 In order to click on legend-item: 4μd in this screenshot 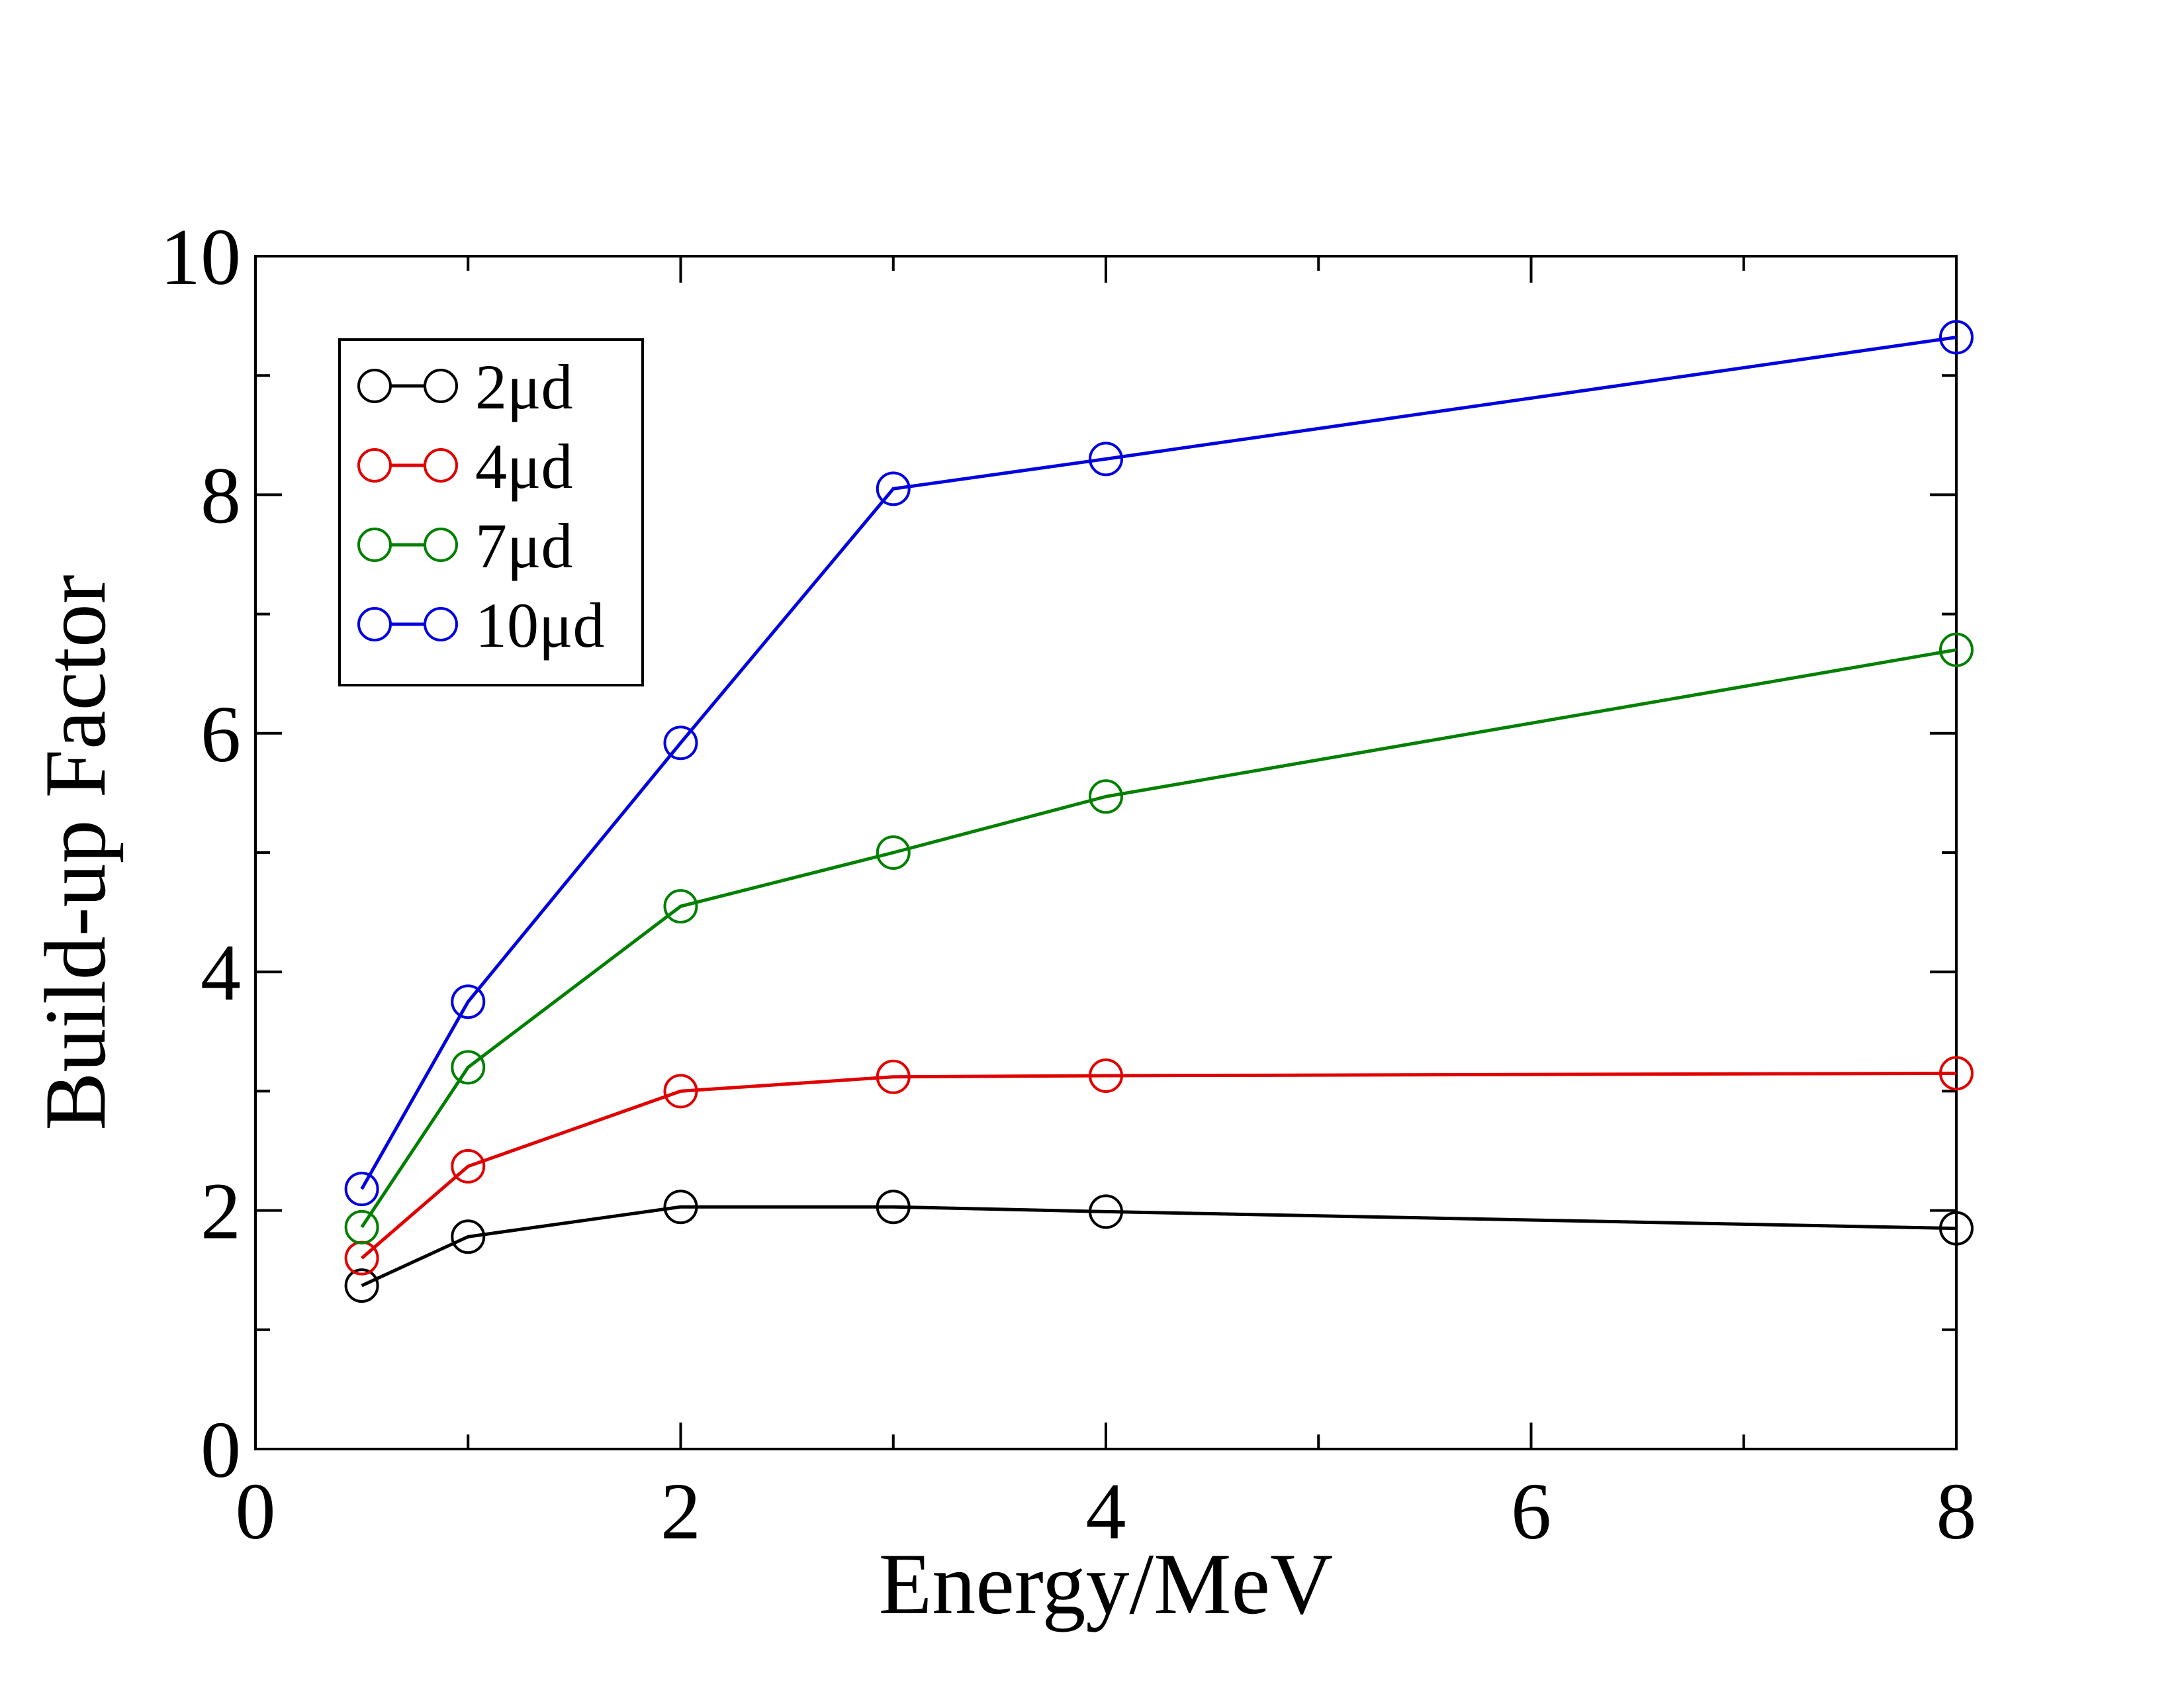, I will do `click(464, 466)`.